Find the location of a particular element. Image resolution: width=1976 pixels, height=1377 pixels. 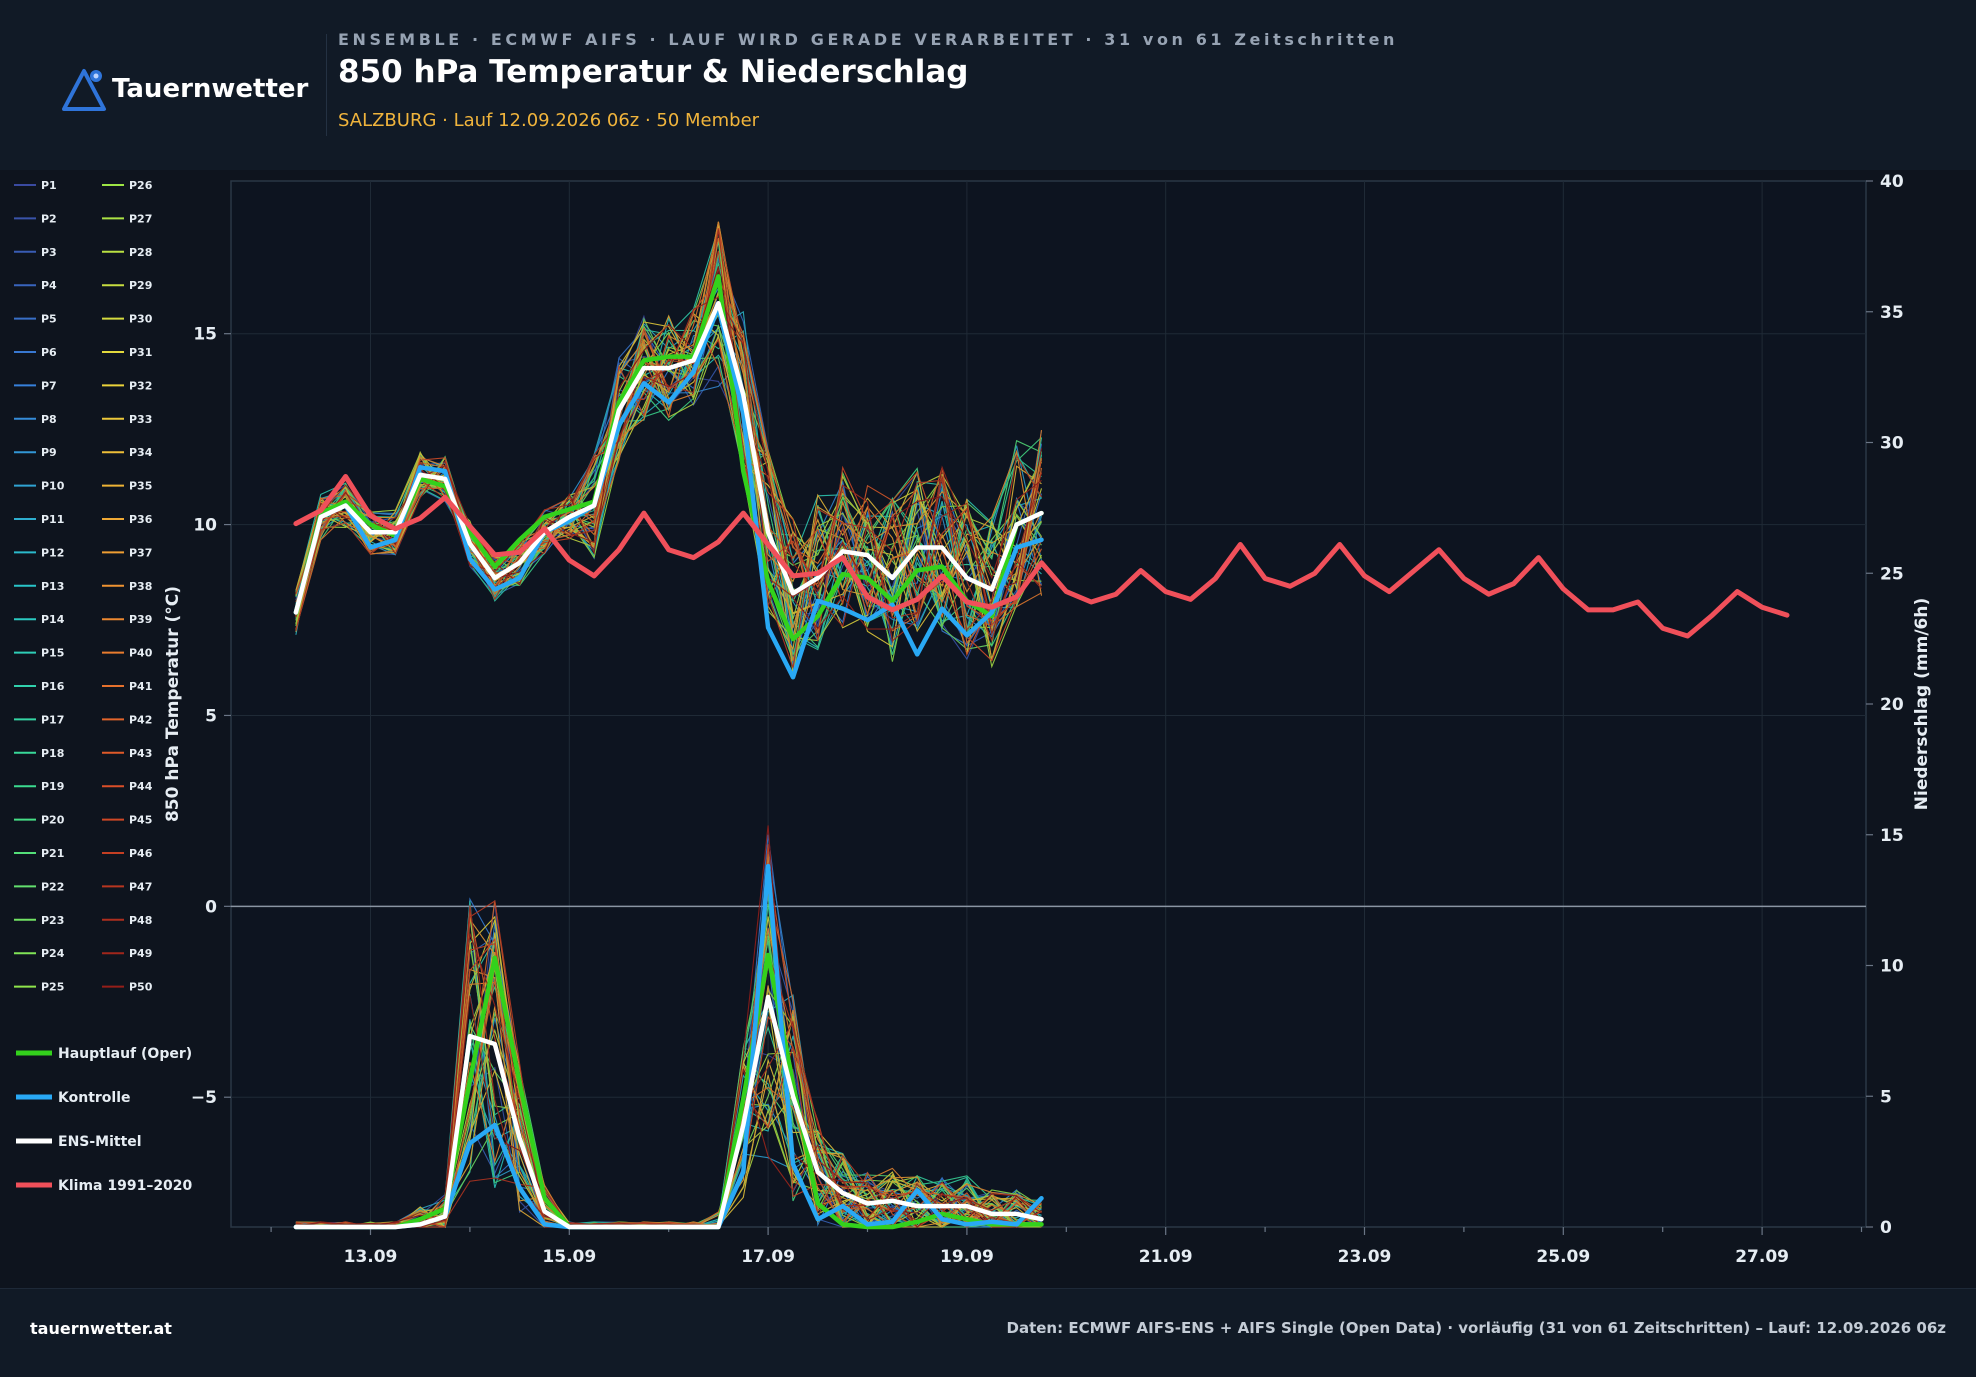

legend-label: P30 is located at coordinates (141, 319).